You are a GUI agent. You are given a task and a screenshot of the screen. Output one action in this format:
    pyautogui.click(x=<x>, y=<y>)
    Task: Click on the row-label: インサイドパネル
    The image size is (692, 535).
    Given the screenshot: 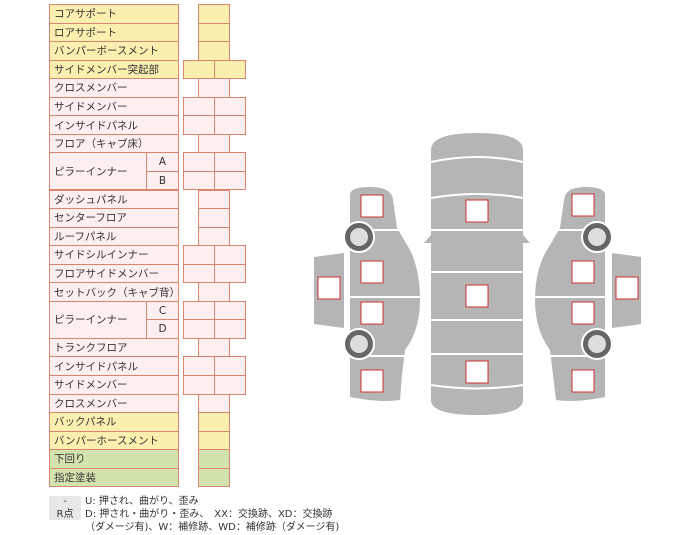 What is the action you would take?
    pyautogui.click(x=114, y=125)
    